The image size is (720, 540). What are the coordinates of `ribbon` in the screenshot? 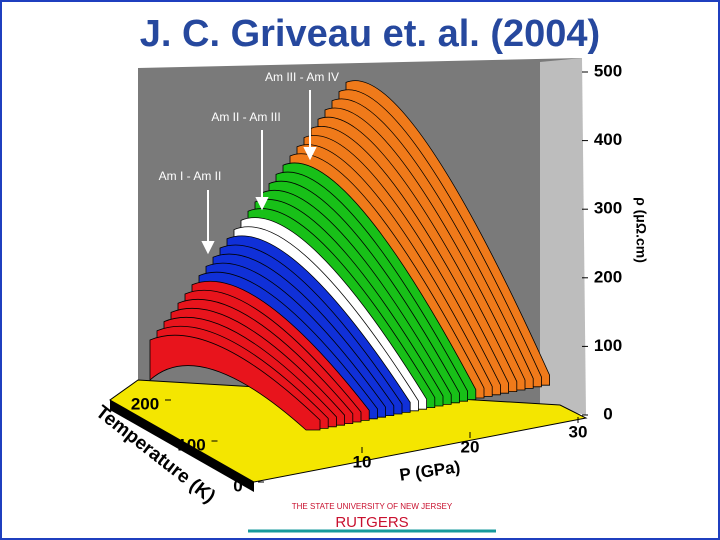 It's located at (235, 382).